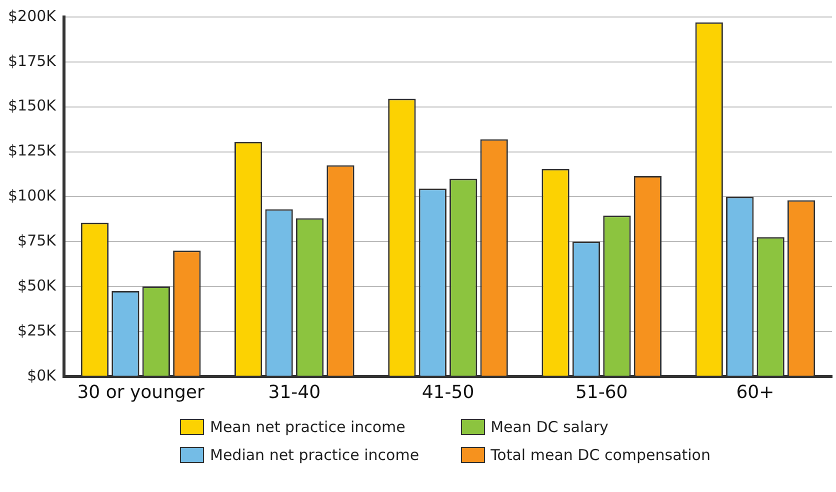 This screenshot has height=492, width=836. What do you see at coordinates (549, 427) in the screenshot?
I see `legend-label: Mean DC salary` at bounding box center [549, 427].